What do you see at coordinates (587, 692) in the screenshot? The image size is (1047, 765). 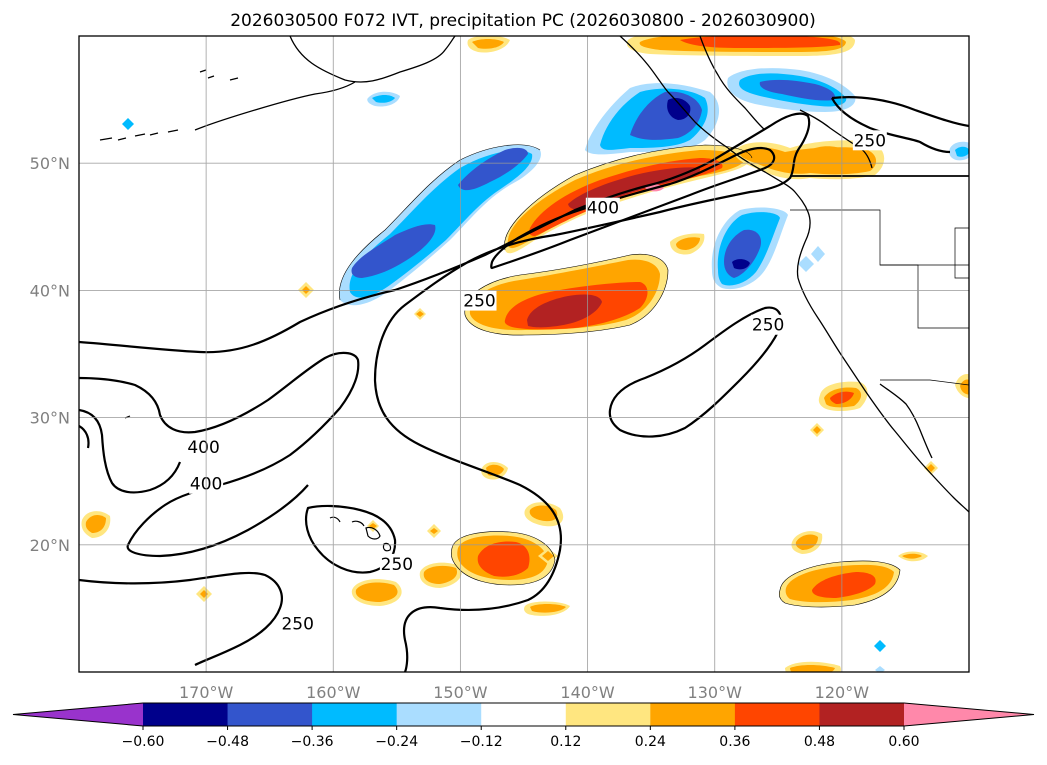 I see `lon-tick-label: 140°W` at bounding box center [587, 692].